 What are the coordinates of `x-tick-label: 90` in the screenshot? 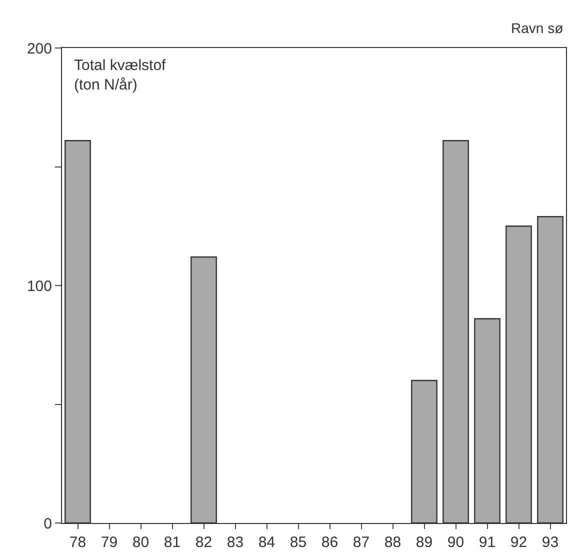 It's located at (455, 542).